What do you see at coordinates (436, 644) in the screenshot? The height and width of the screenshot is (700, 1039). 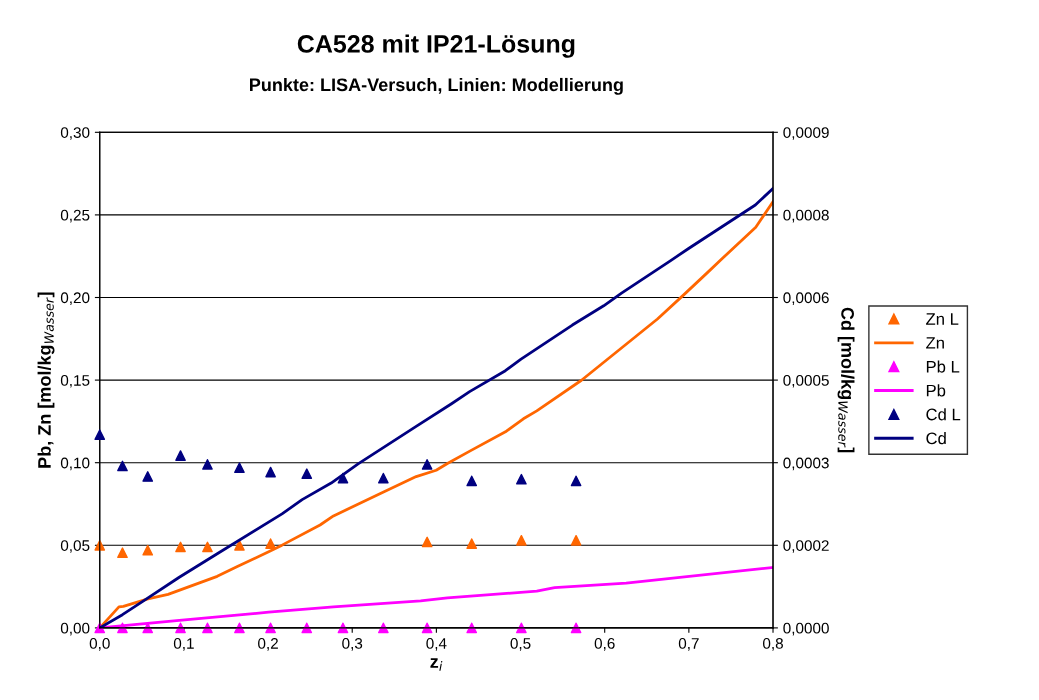 I see `x-tick-label: 0,4` at bounding box center [436, 644].